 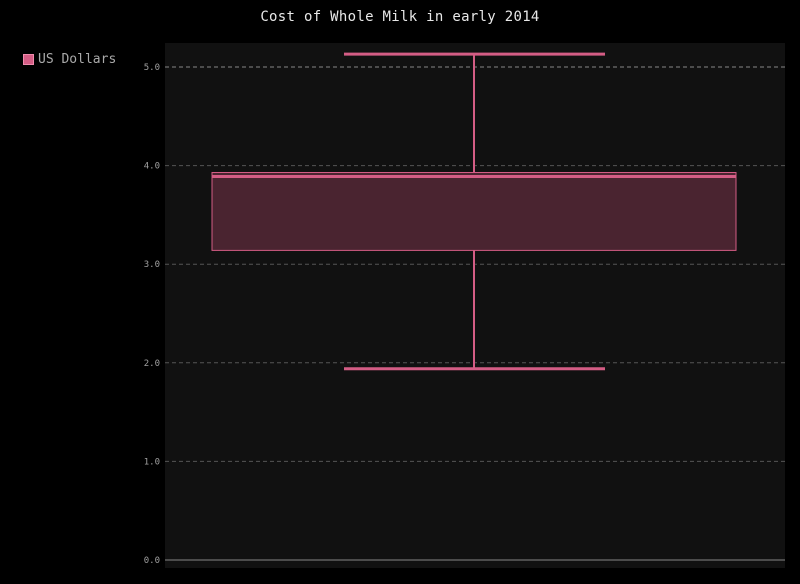 What do you see at coordinates (152, 364) in the screenshot?
I see `y-tick-label: 2.0` at bounding box center [152, 364].